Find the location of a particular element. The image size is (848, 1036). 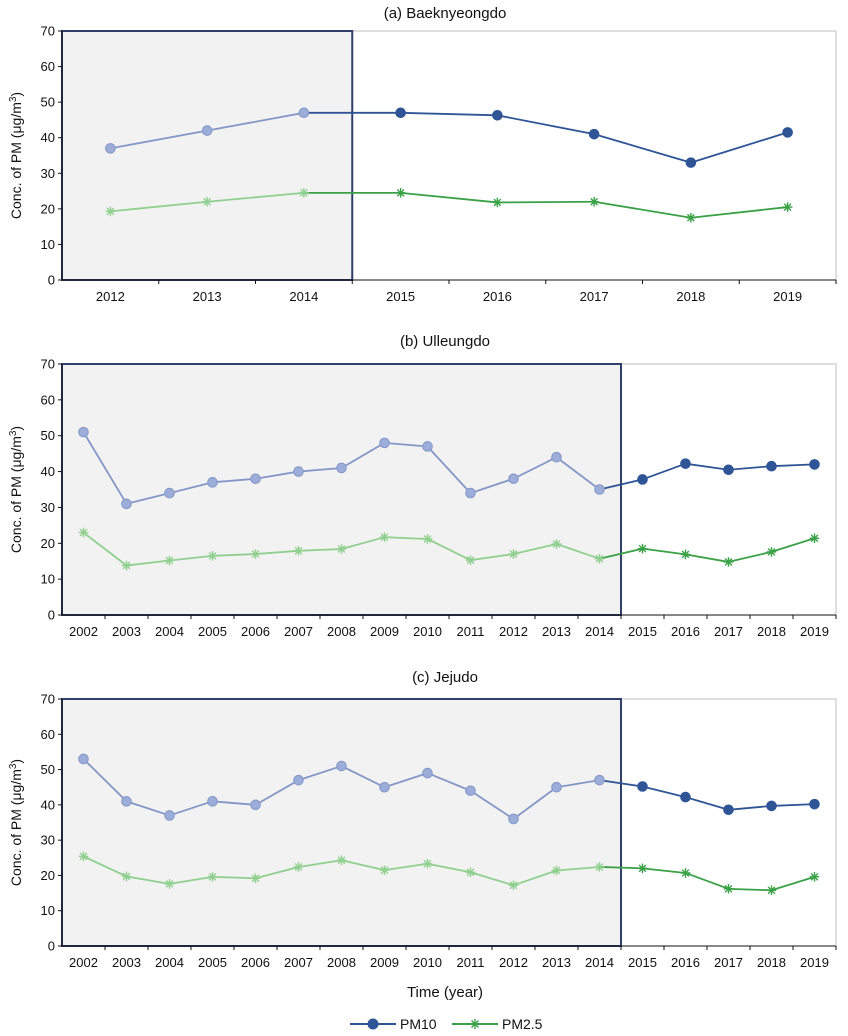

y-tick-label: 40 is located at coordinates (48, 804).